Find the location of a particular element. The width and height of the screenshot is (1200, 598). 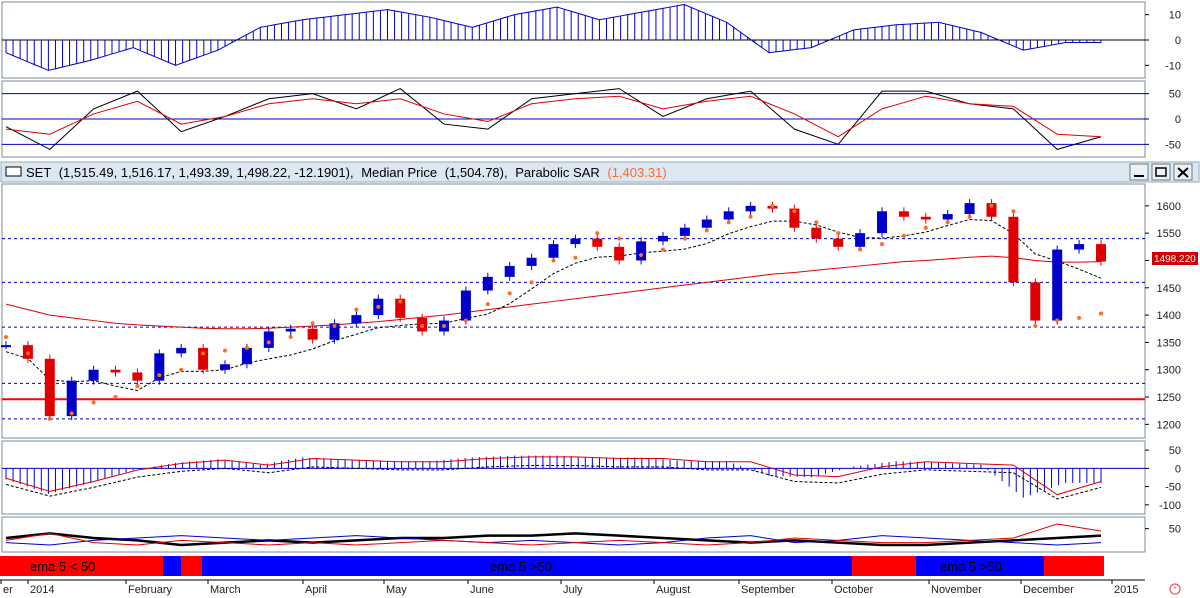

month-label: June is located at coordinates (482, 590).